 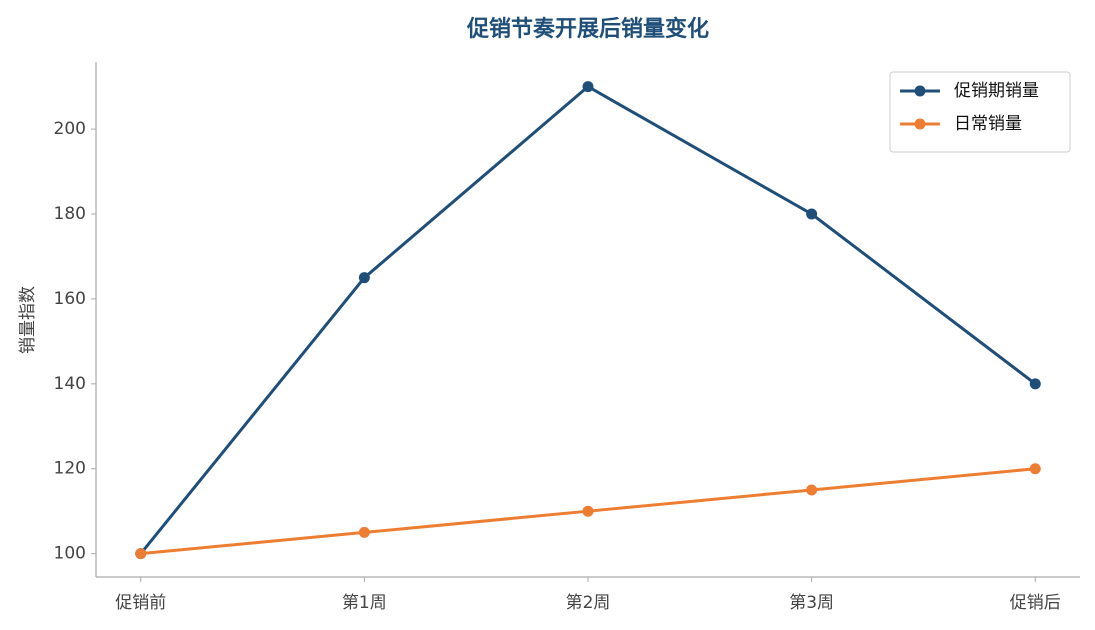 I want to click on legend-label: 促销期销量, so click(x=996, y=91).